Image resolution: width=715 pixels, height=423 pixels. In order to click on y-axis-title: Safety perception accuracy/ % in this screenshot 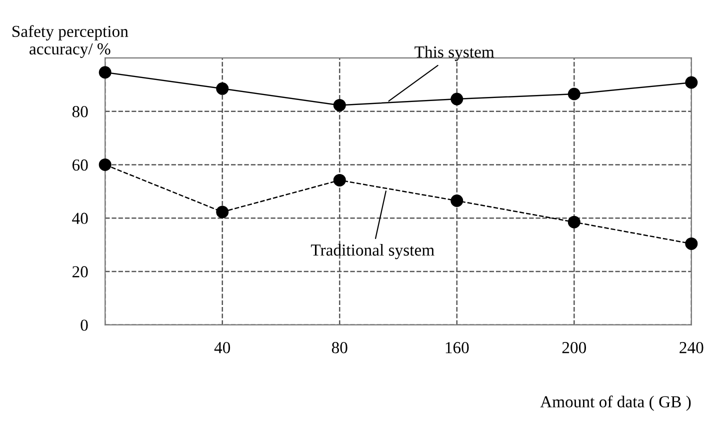, I will do `click(70, 41)`.